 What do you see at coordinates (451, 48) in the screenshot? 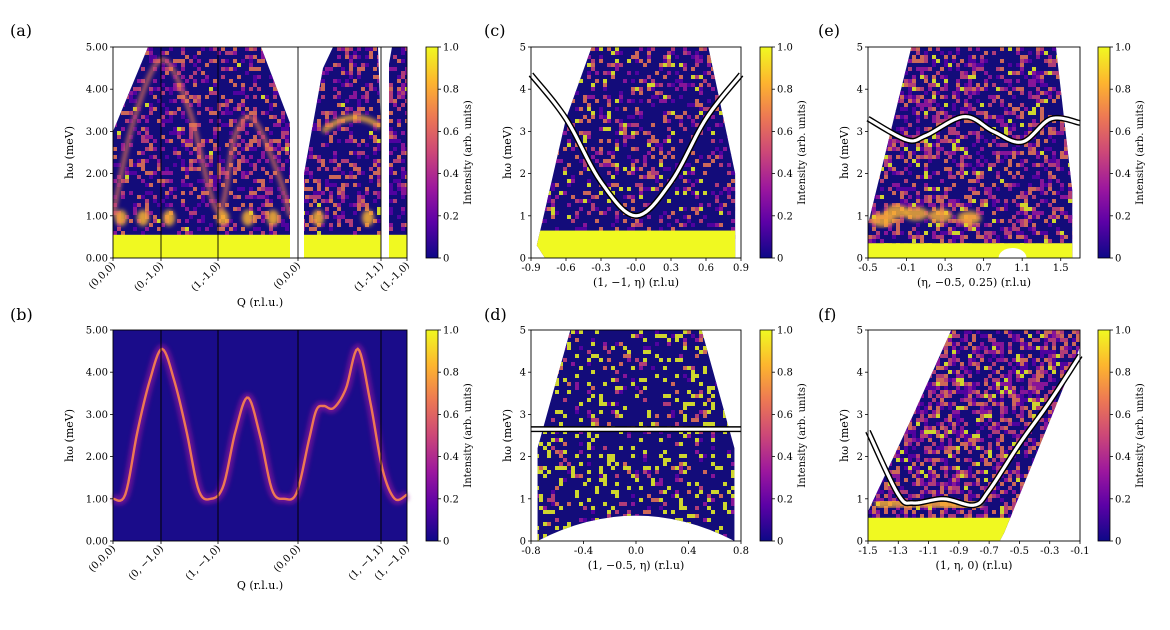
I see `colorbar-tick-label: 1.0` at bounding box center [451, 48].